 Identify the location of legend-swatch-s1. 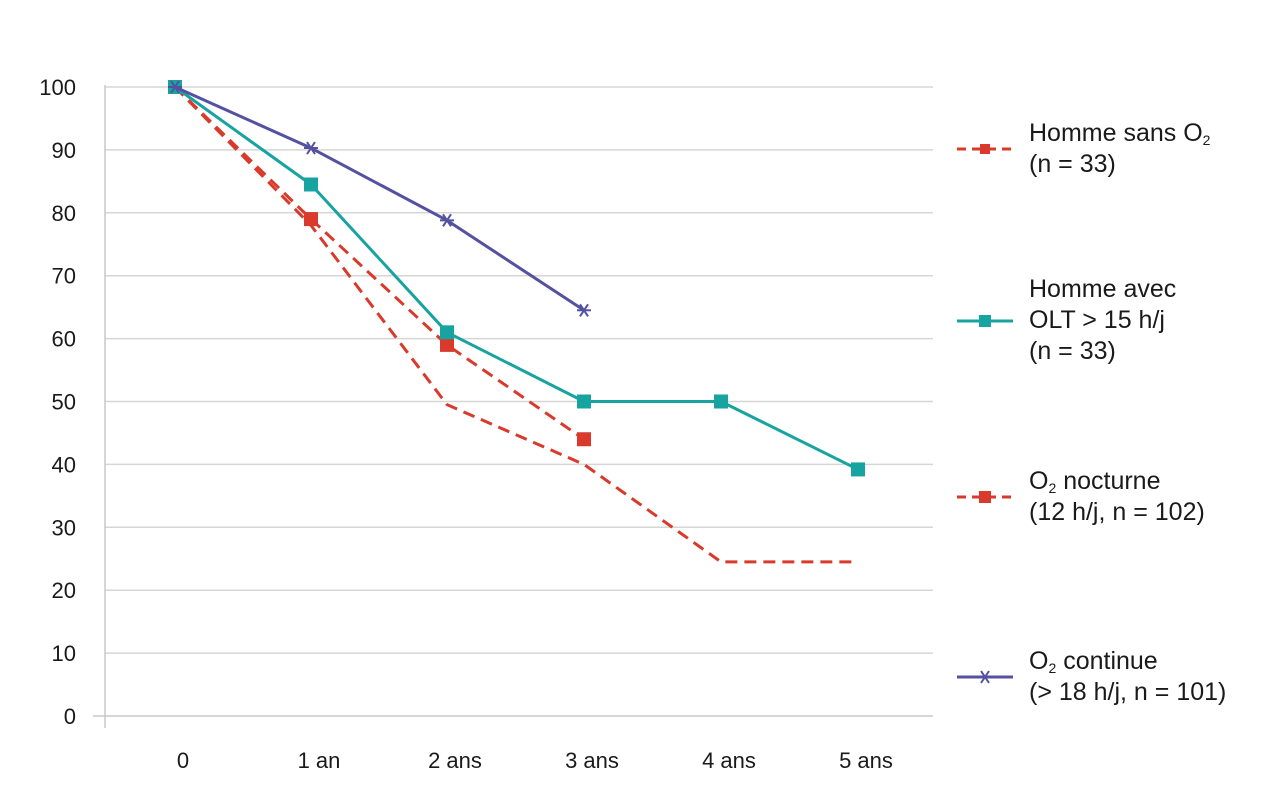
(985, 149).